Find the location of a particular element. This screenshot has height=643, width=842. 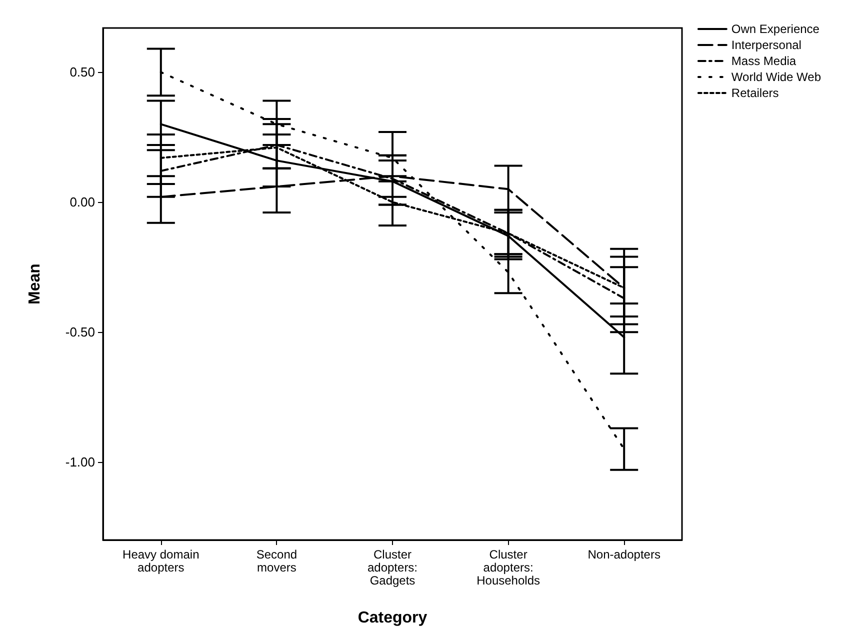

x-axis-title: Category is located at coordinates (393, 618).